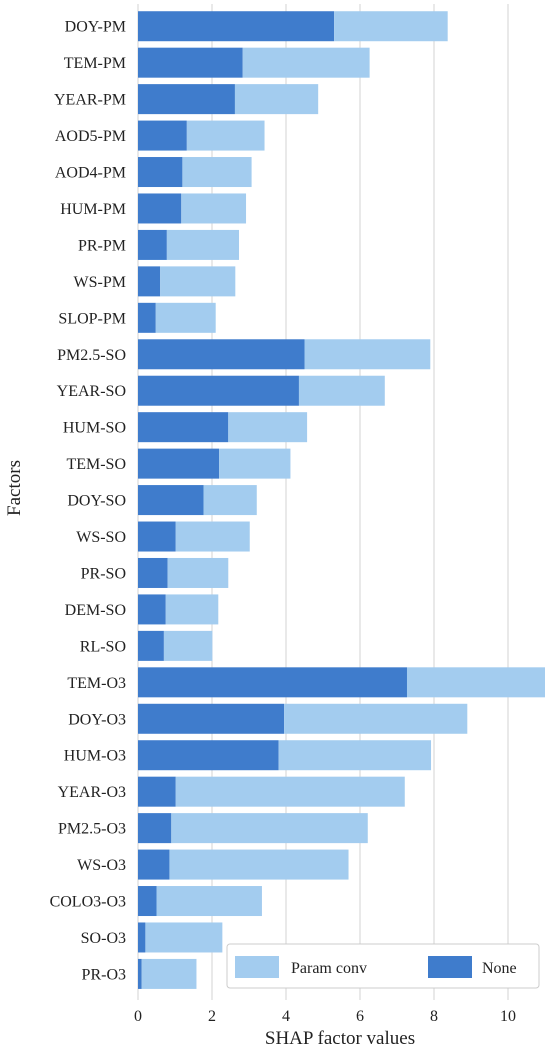 The image size is (550, 1060). Describe the element at coordinates (140, 973) in the screenshot. I see `bar-none-pr-o3` at that location.